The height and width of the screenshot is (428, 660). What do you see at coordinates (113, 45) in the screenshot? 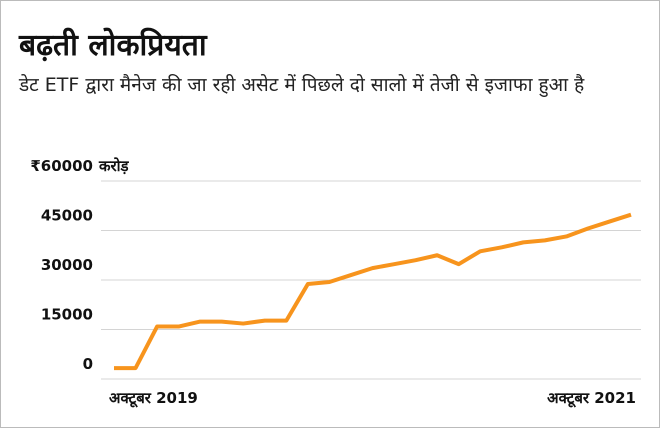
I see `chart-title: बढ़ती लोकप्रियता` at bounding box center [113, 45].